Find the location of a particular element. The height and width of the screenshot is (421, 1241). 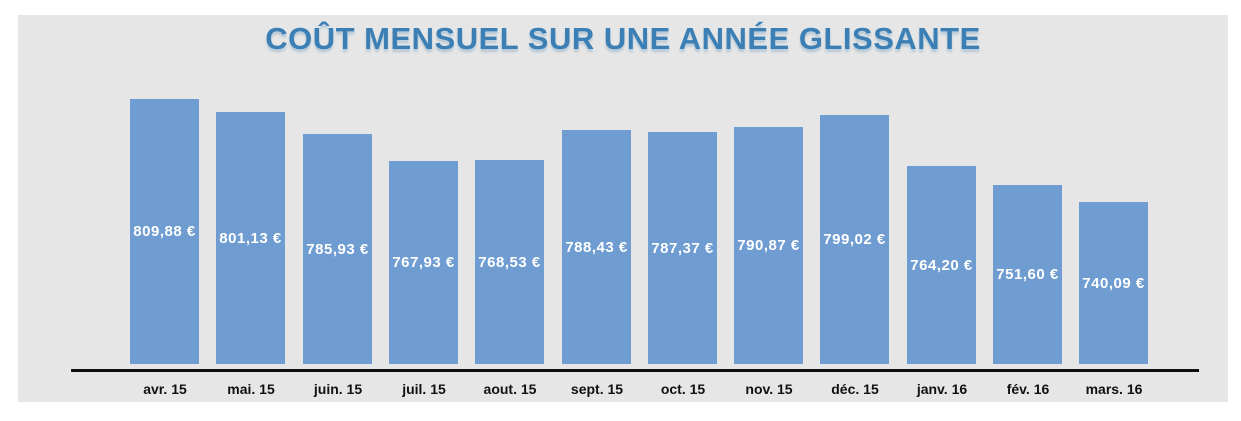

bar-value-label: 788,43 € is located at coordinates (596, 247).